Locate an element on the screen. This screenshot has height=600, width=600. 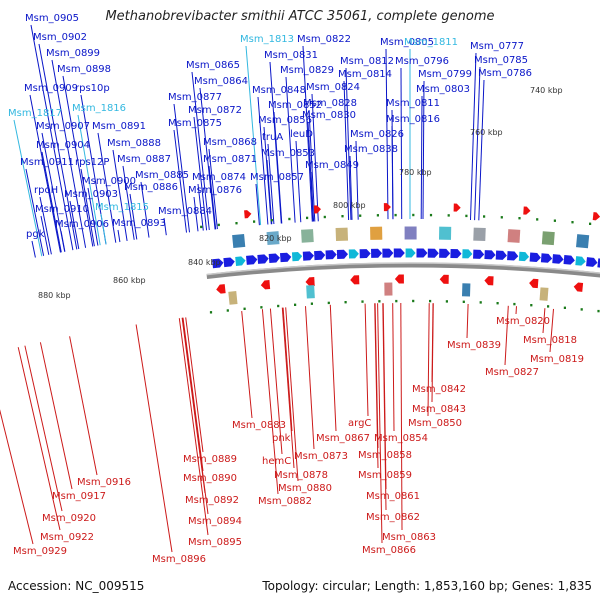
forward-gene-label: Msm_0899 is located at coordinates (73, 53).